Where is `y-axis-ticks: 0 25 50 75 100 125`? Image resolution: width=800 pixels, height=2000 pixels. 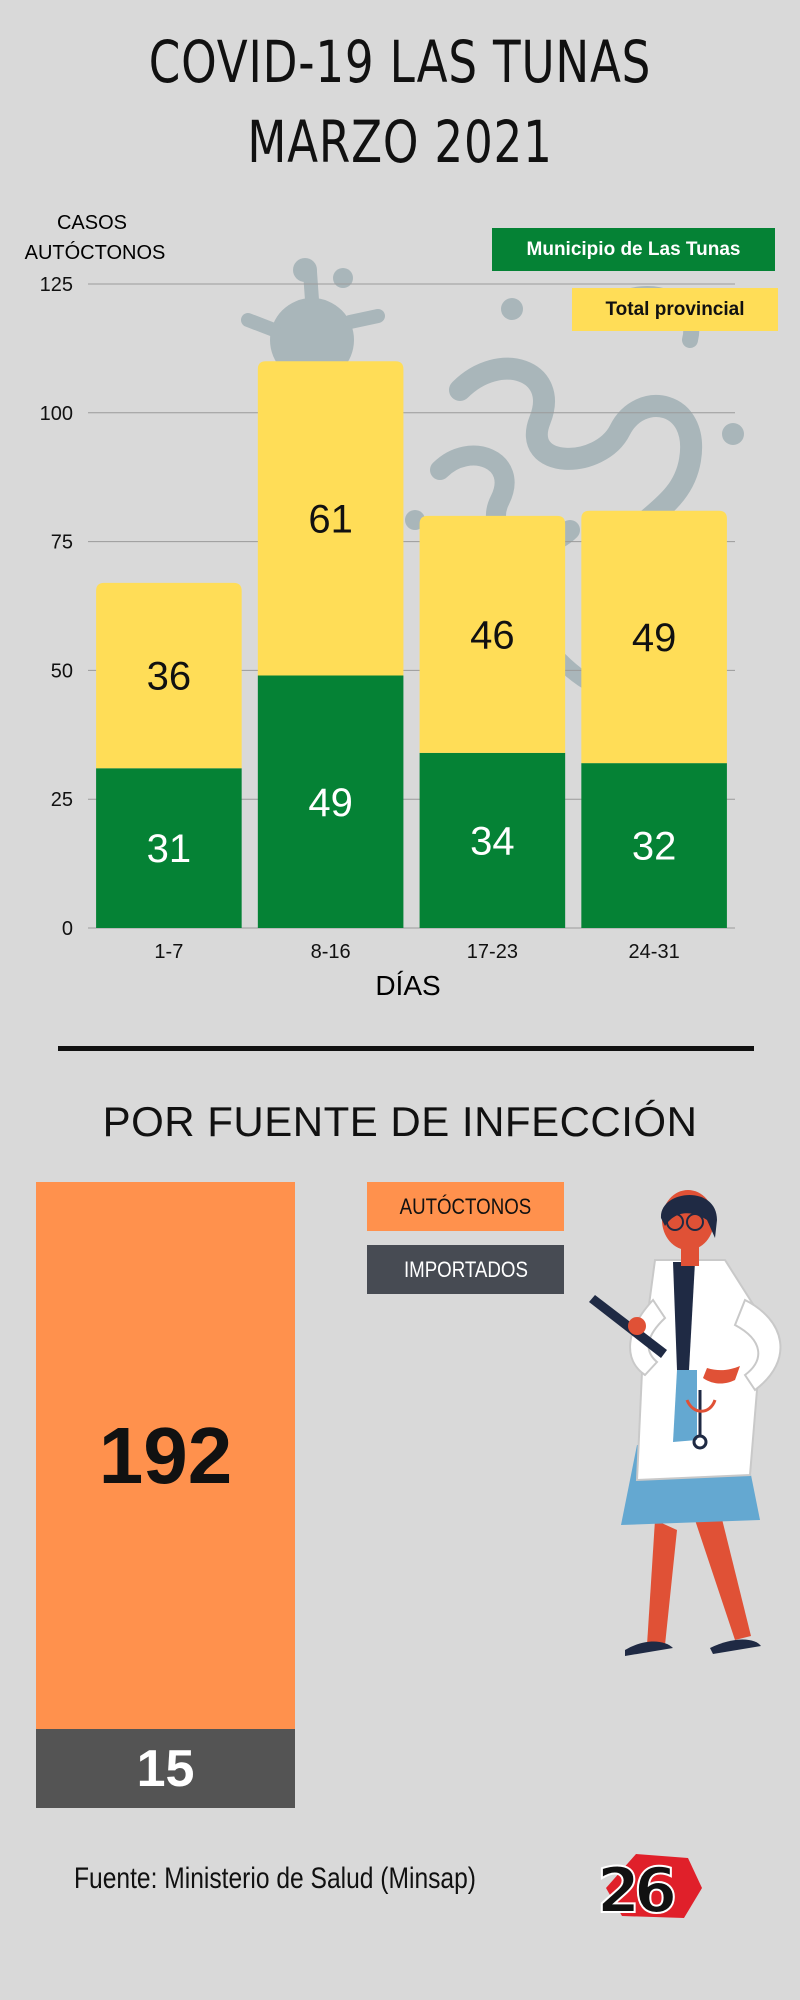 y-axis-ticks: 0 25 50 75 100 125 is located at coordinates (56, 607).